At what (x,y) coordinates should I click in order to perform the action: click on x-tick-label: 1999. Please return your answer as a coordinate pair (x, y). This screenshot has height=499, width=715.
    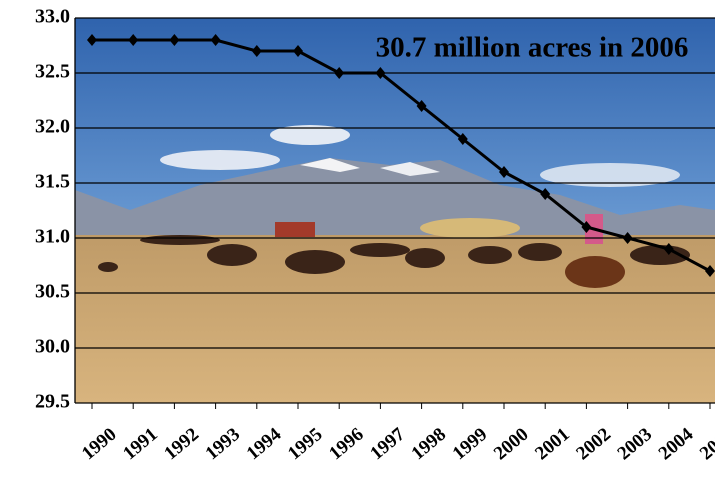
    Looking at the image, I should click on (470, 444).